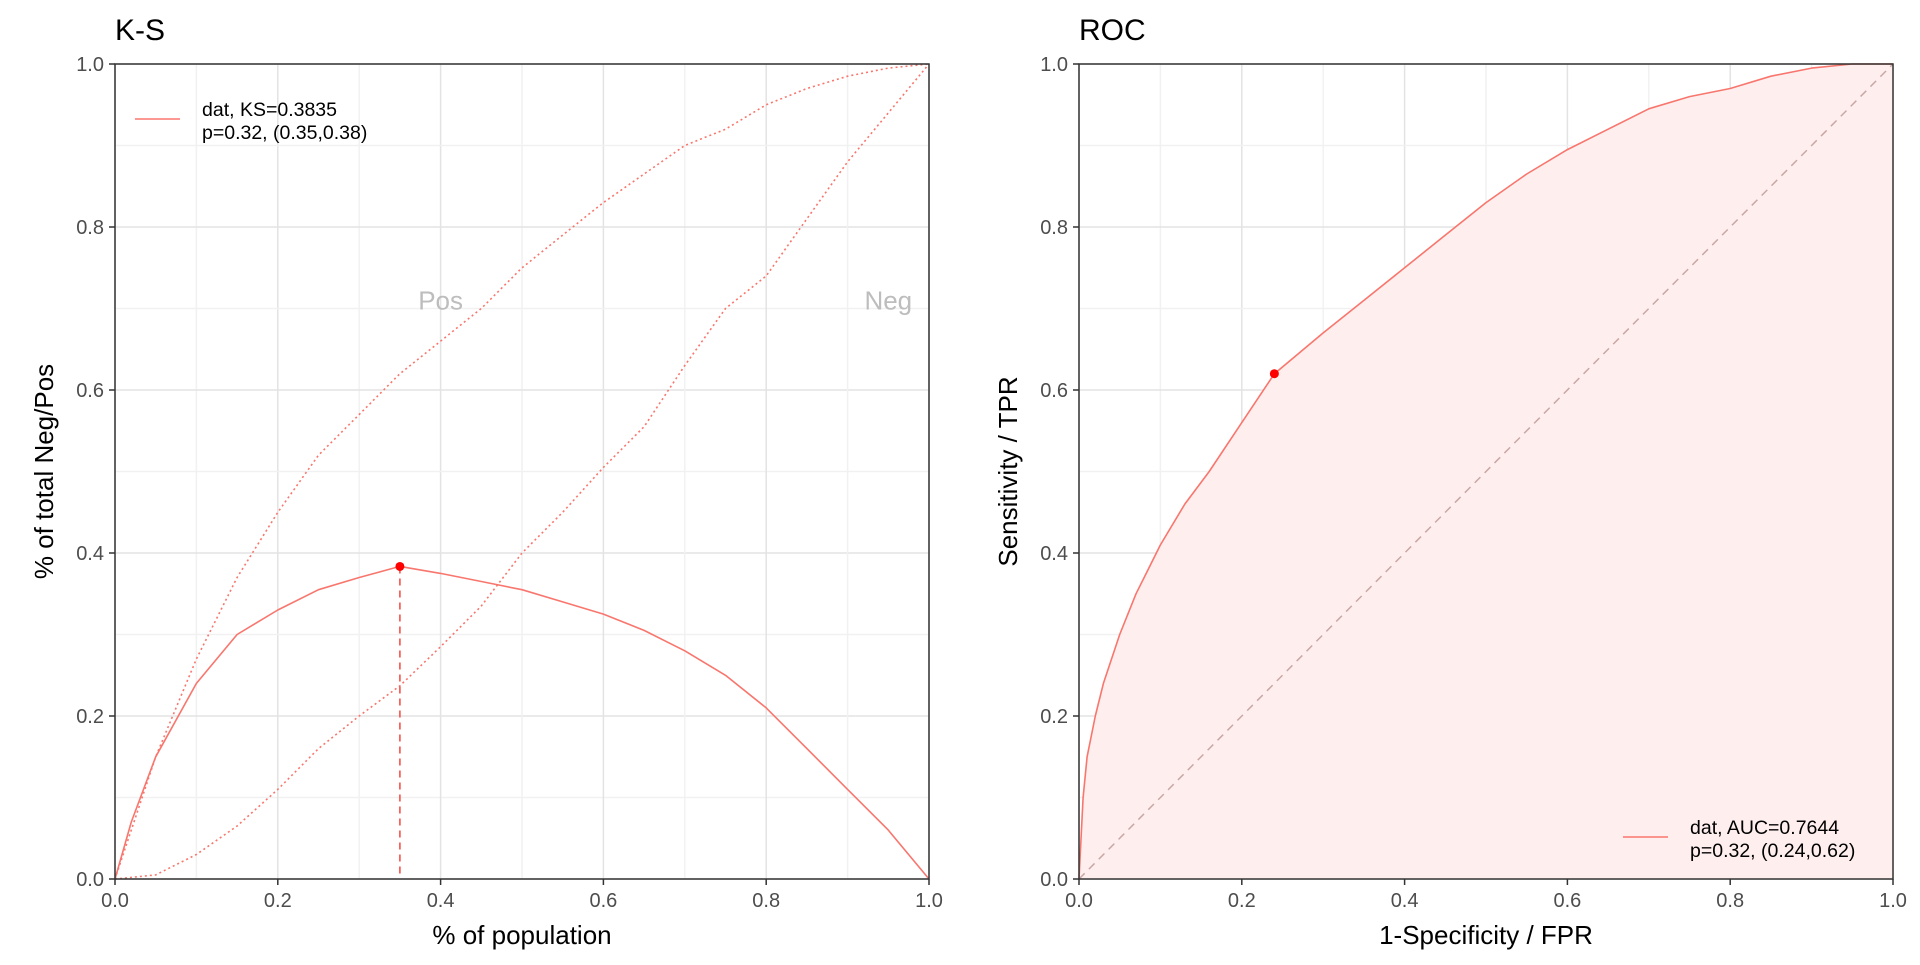 This screenshot has width=1920, height=965. What do you see at coordinates (521, 935) in the screenshot?
I see `x-axis-label: % of population` at bounding box center [521, 935].